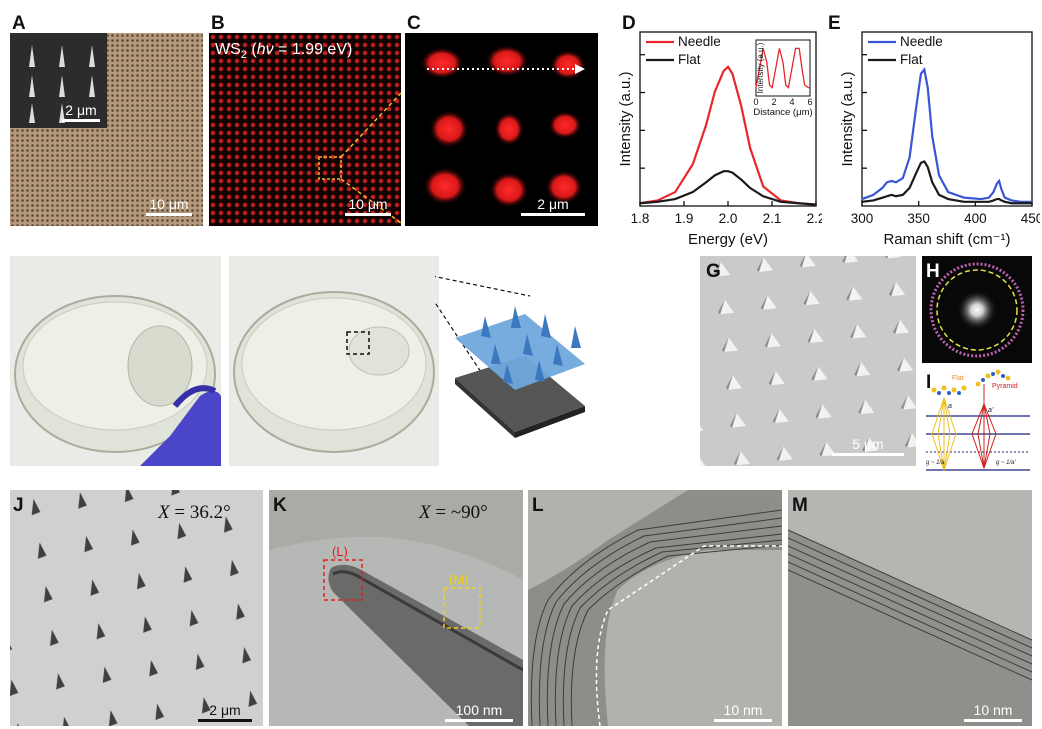 This screenshot has height=729, width=1042. Describe the element at coordinates (459, 512) in the screenshot. I see `panel-k-angle-value: = ~90°` at that location.